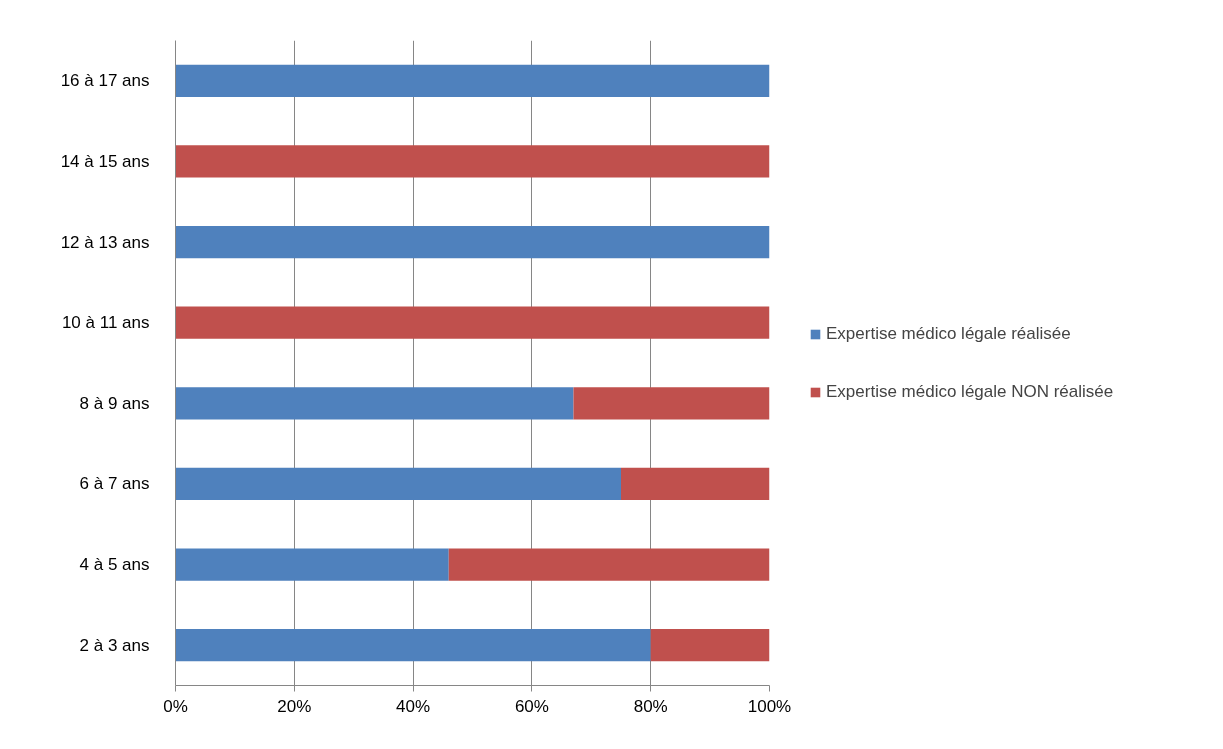  What do you see at coordinates (175, 706) in the screenshot?
I see `x-tick-label: 0%` at bounding box center [175, 706].